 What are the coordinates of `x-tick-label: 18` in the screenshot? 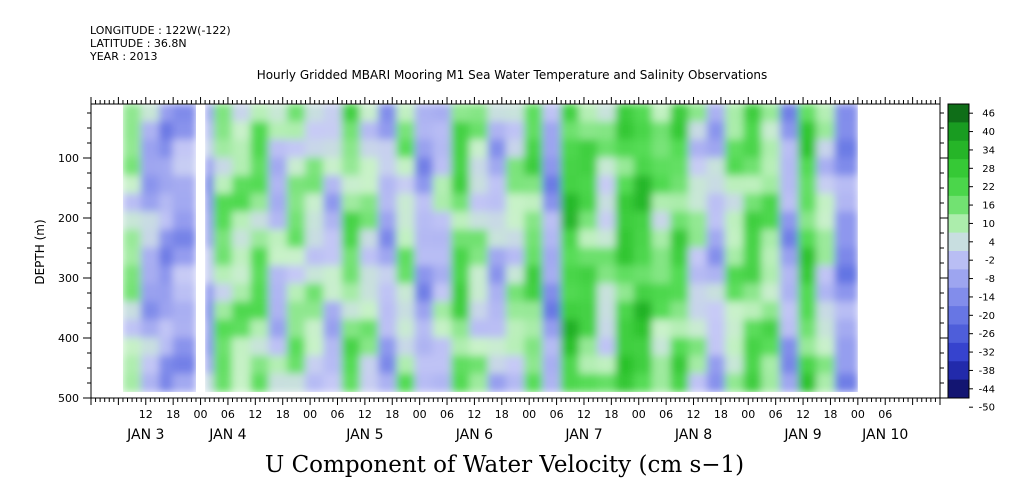 It's located at (721, 414).